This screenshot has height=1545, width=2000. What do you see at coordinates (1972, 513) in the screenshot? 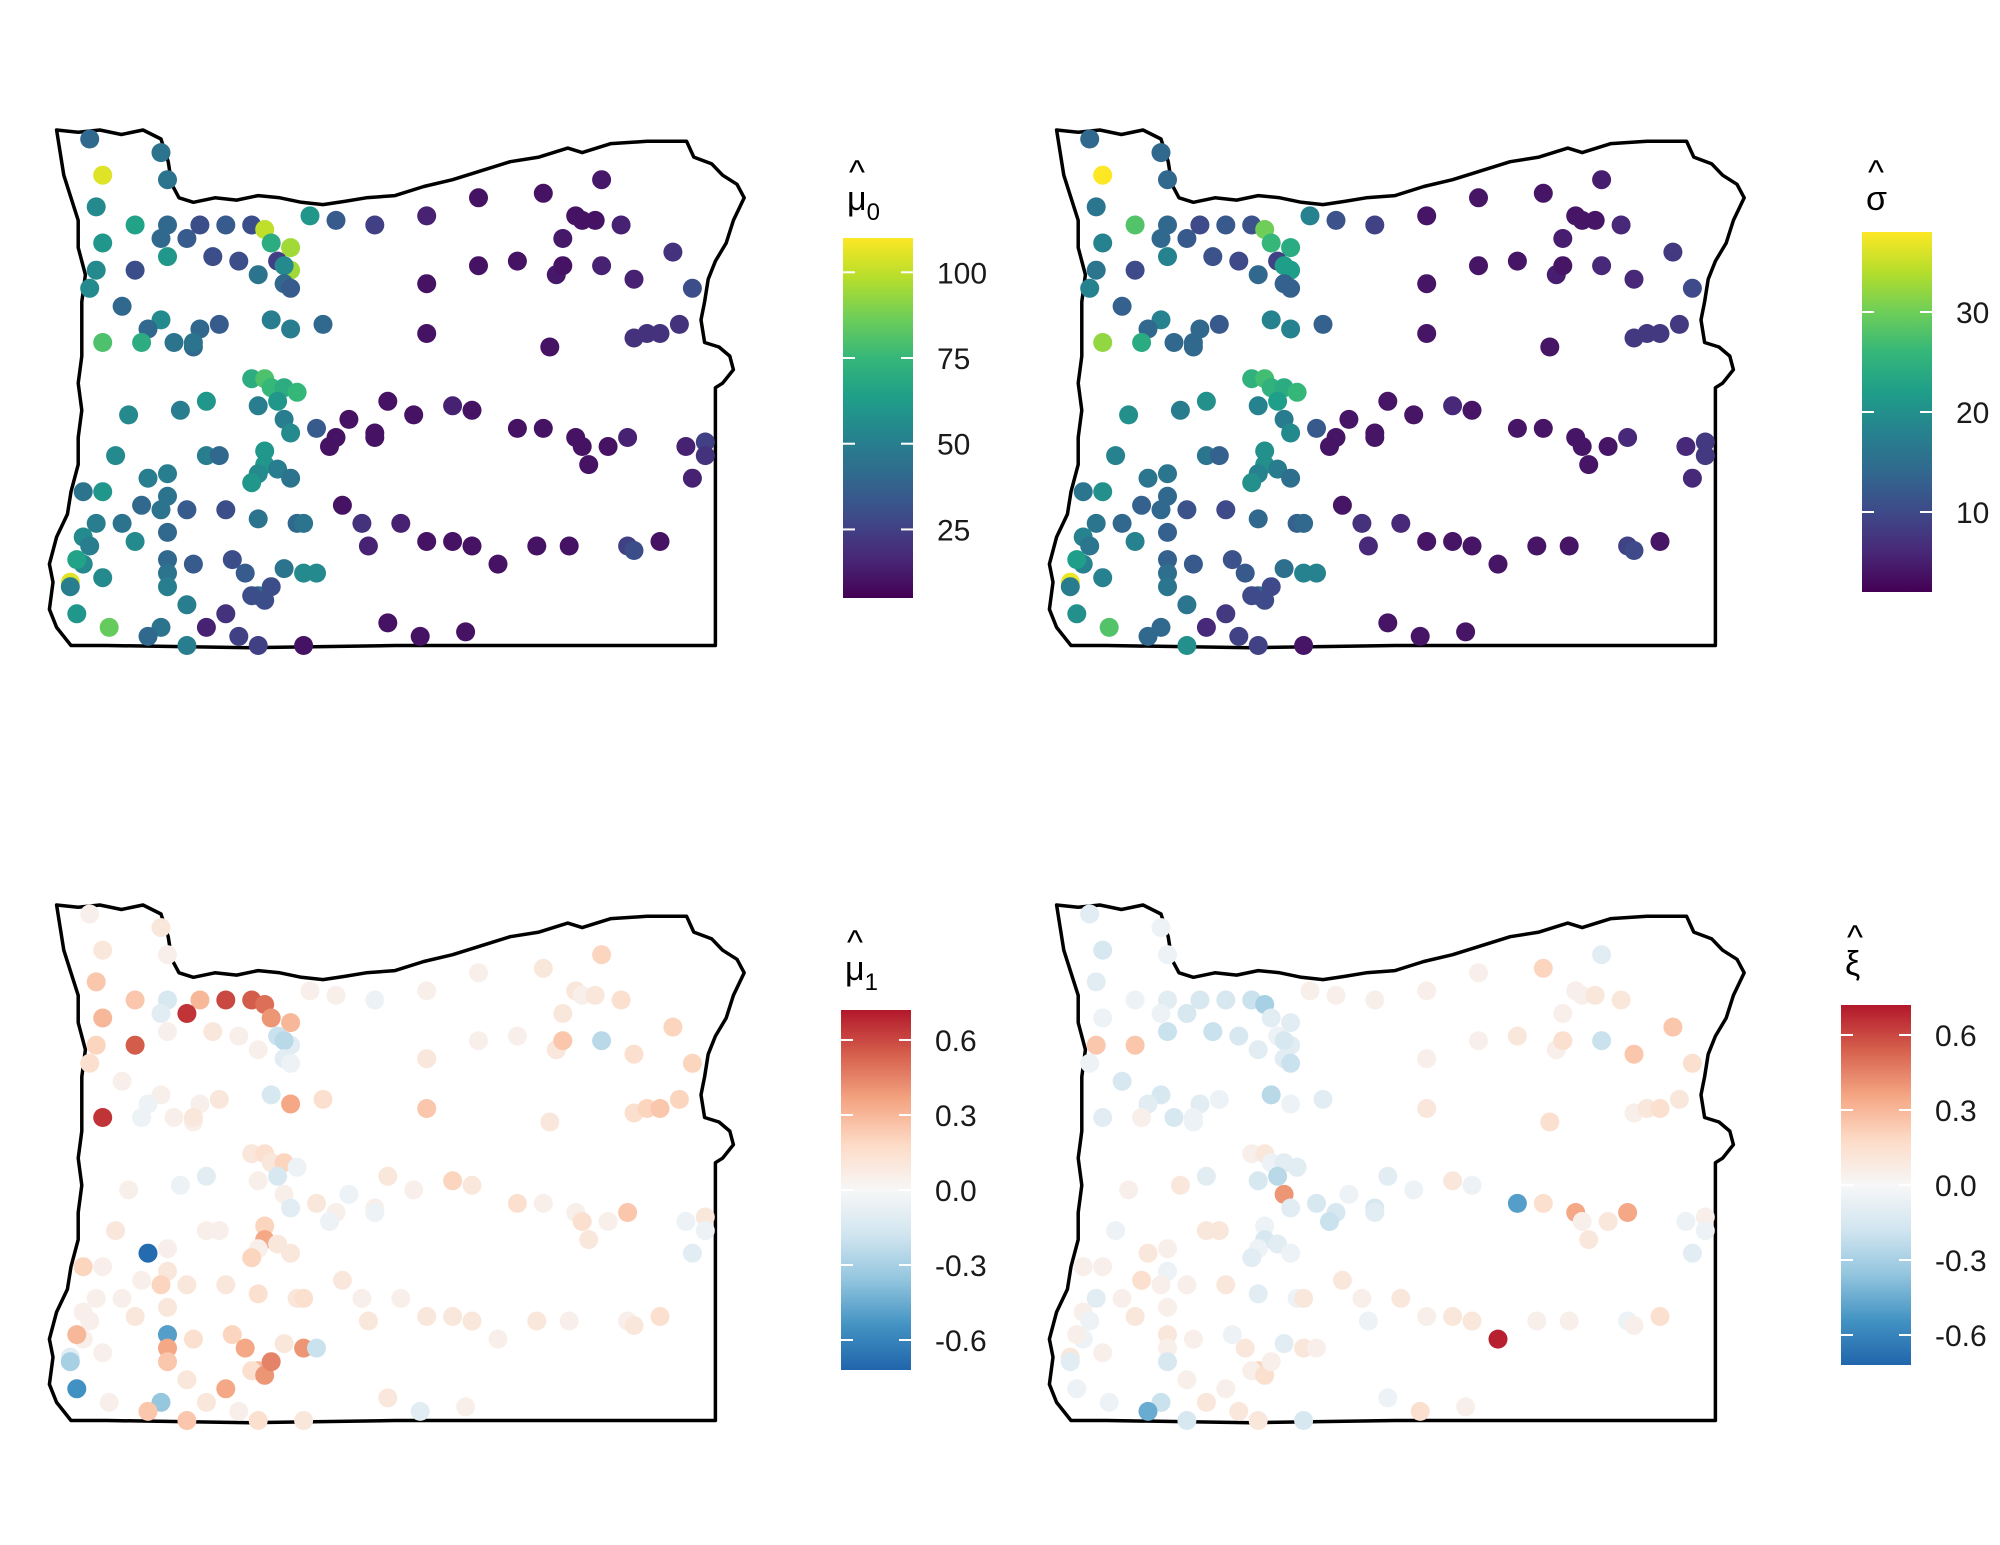
I see `legend-tick-label: 10` at bounding box center [1972, 513].